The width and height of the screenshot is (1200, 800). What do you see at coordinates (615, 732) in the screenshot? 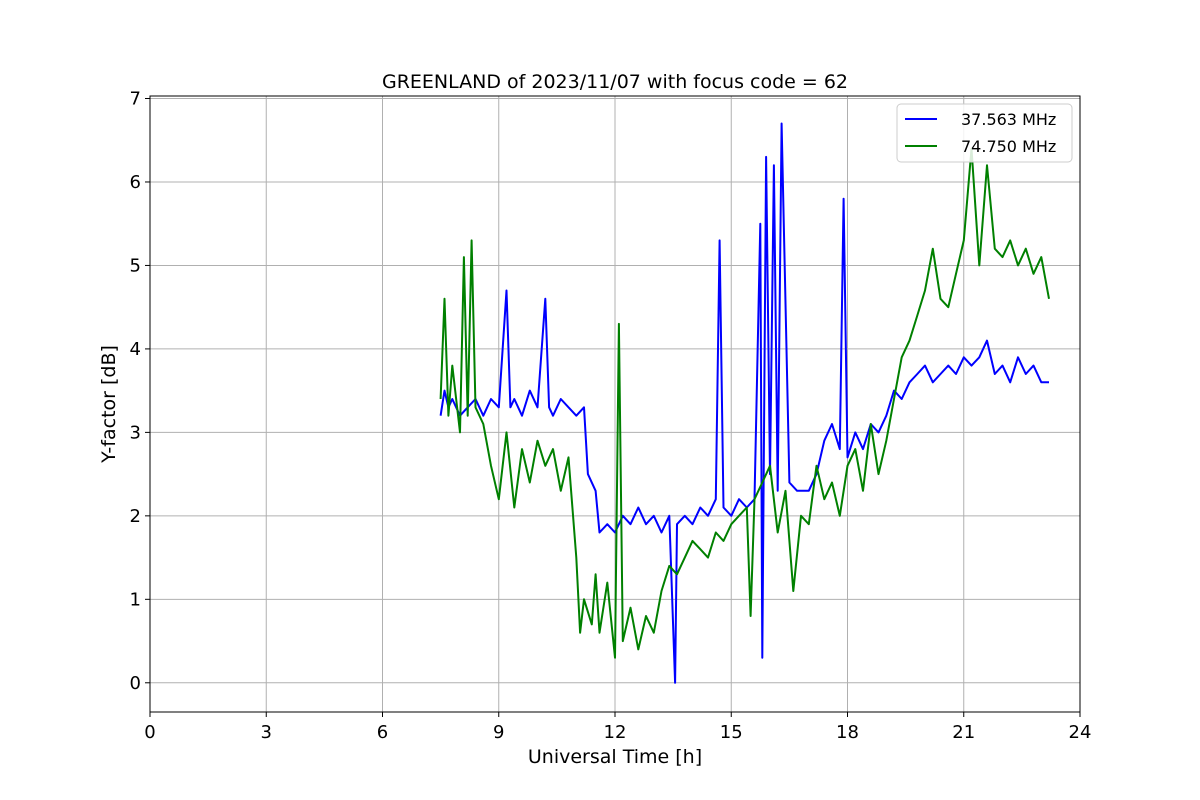
I see `x-tick-label: 12` at bounding box center [615, 732].